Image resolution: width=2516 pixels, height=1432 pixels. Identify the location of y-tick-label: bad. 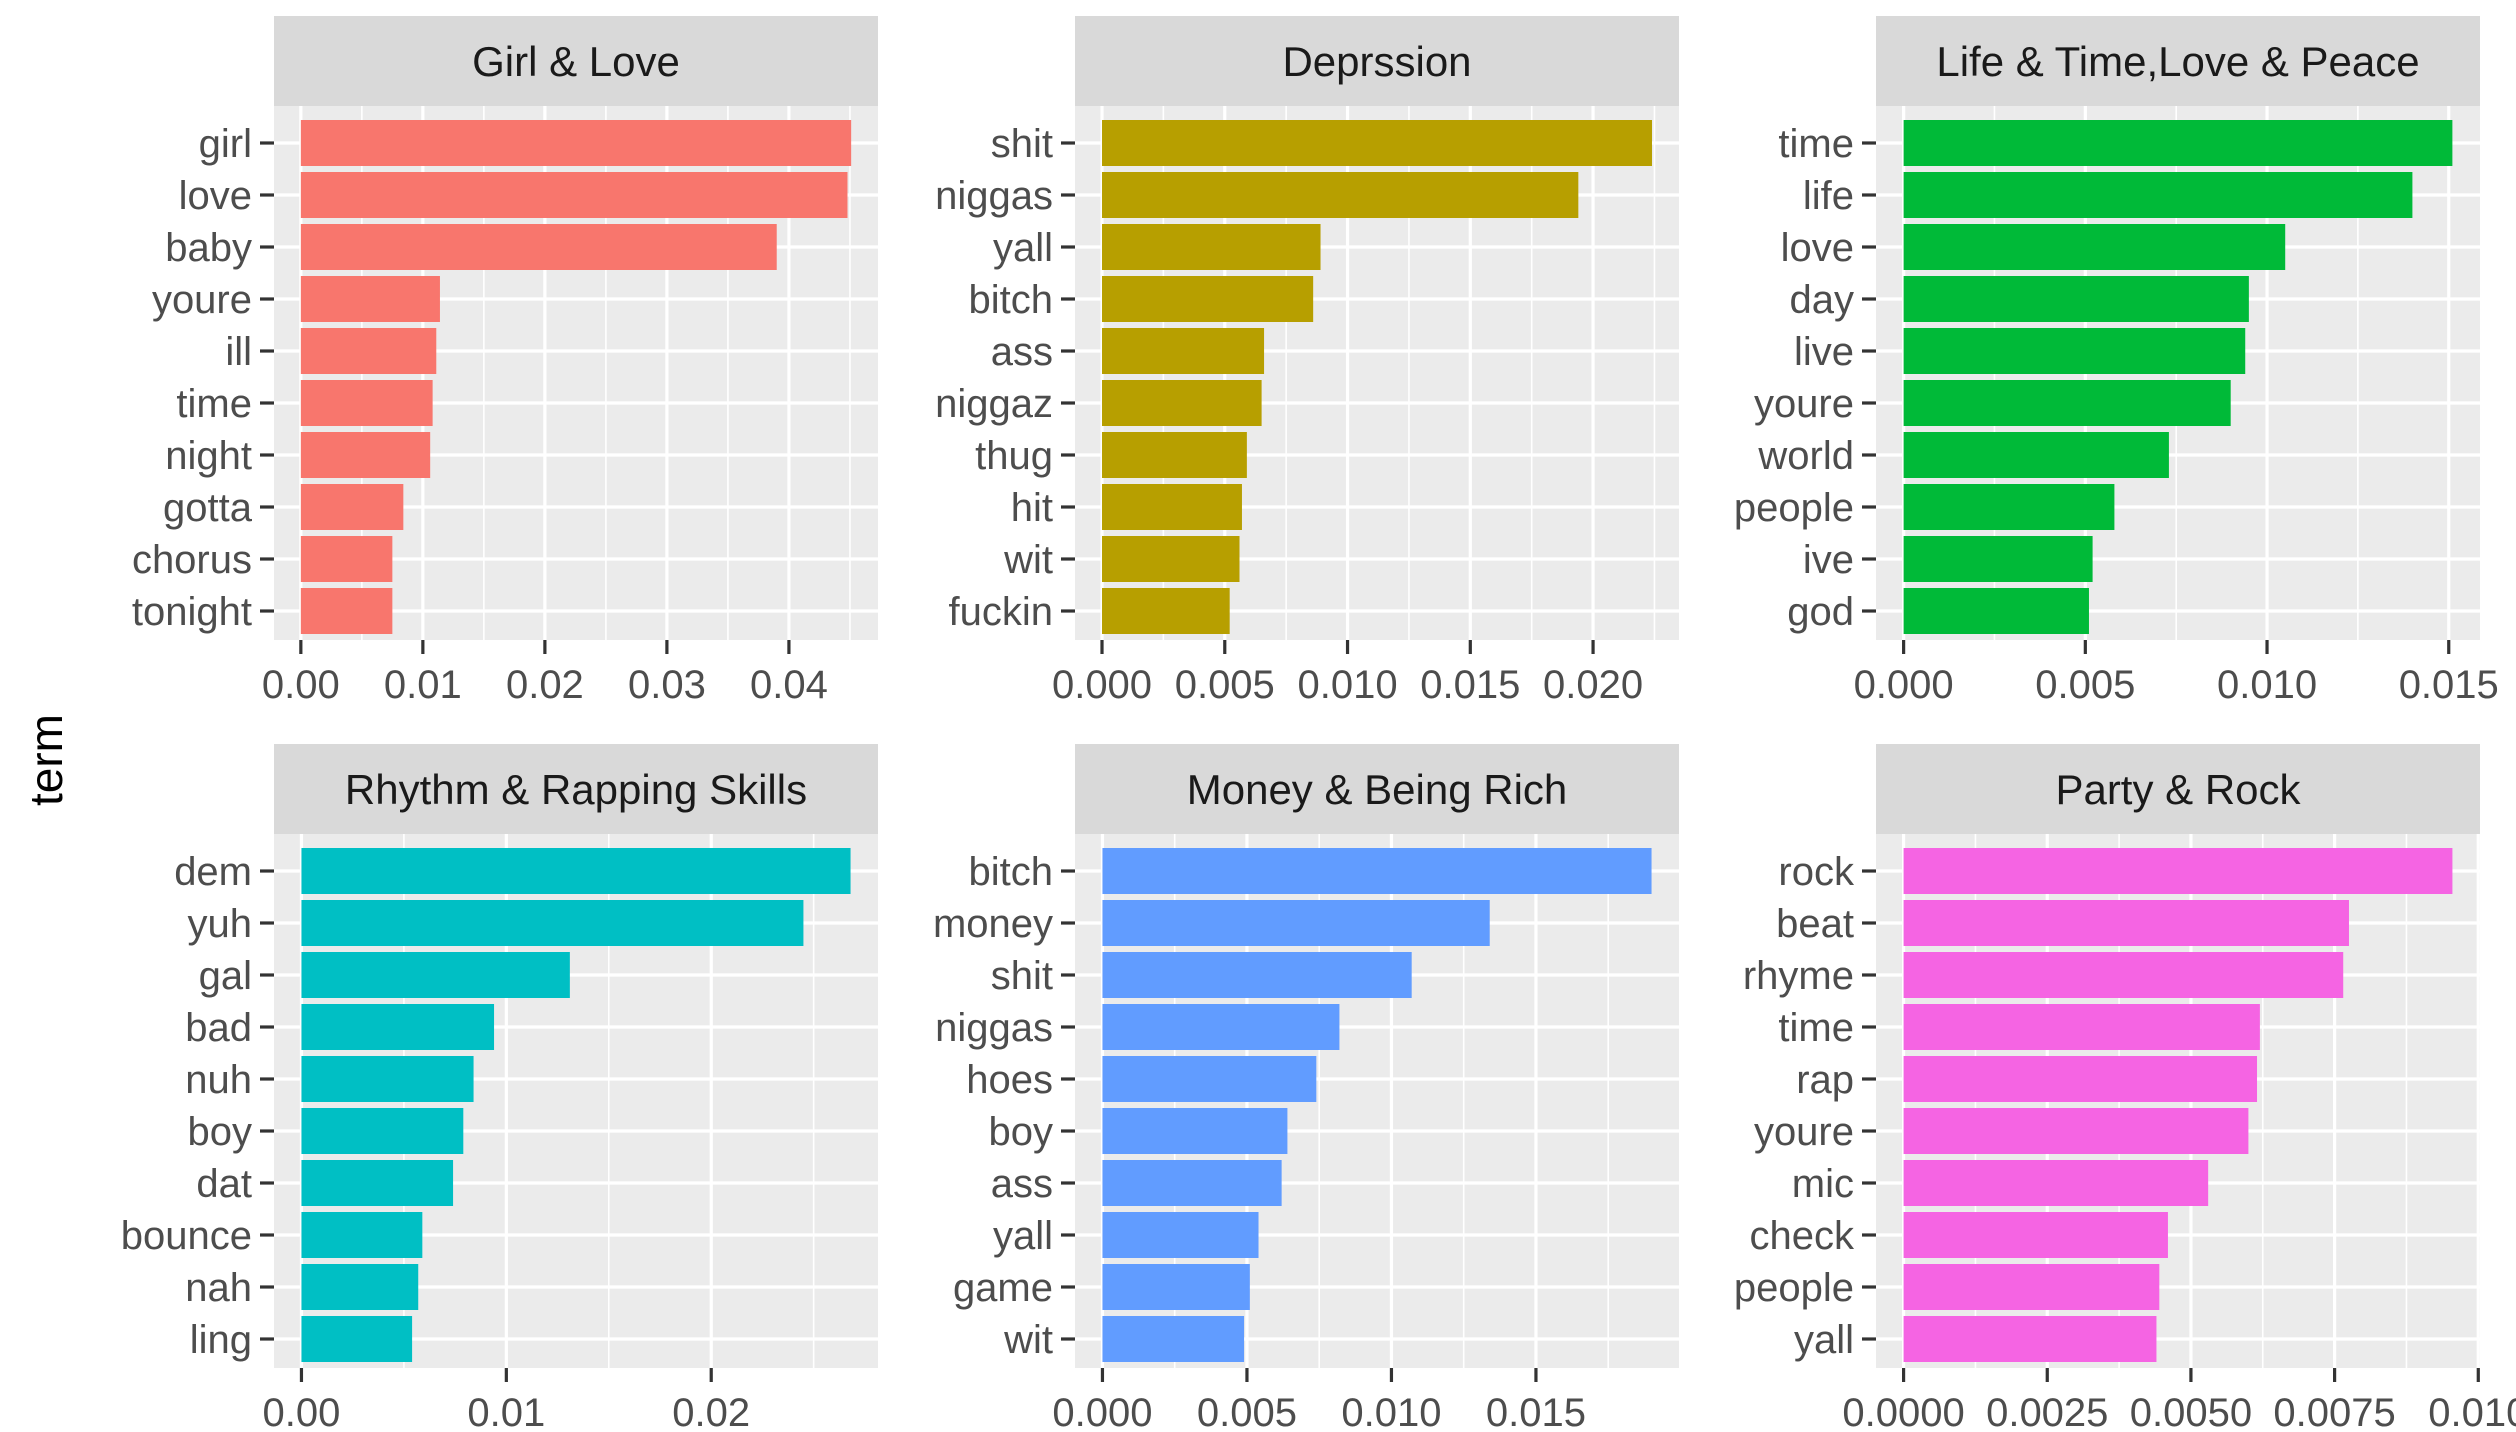
(218, 1028).